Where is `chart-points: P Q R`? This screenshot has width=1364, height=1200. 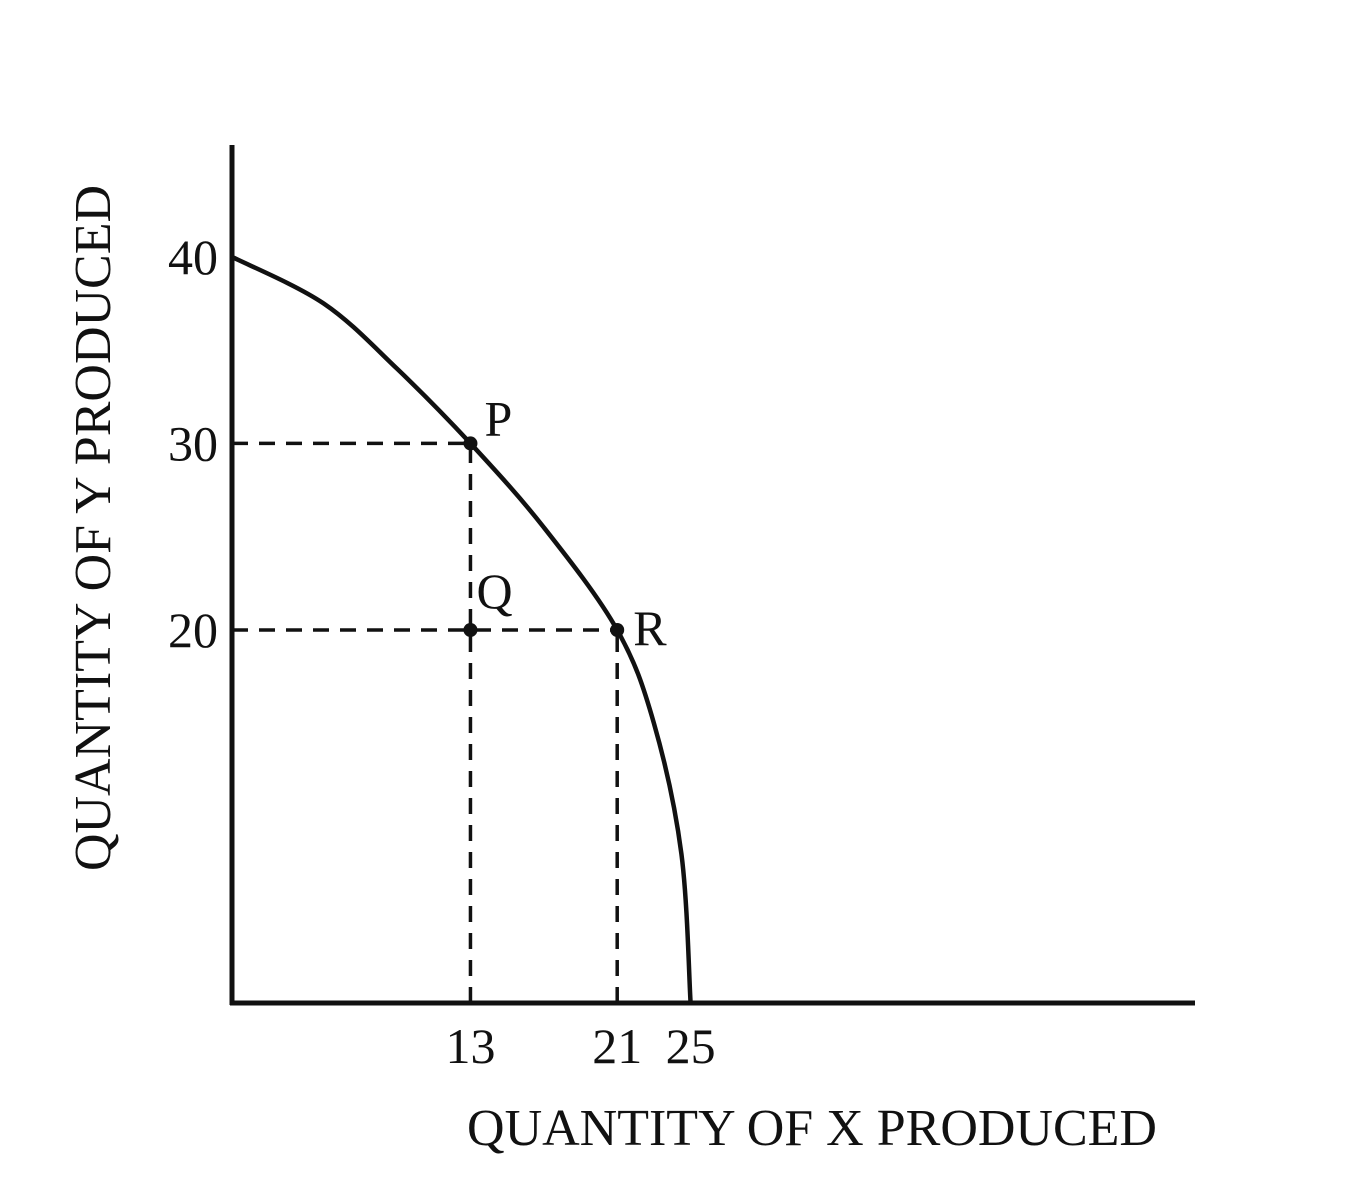
chart-points: P Q R is located at coordinates (565, 523).